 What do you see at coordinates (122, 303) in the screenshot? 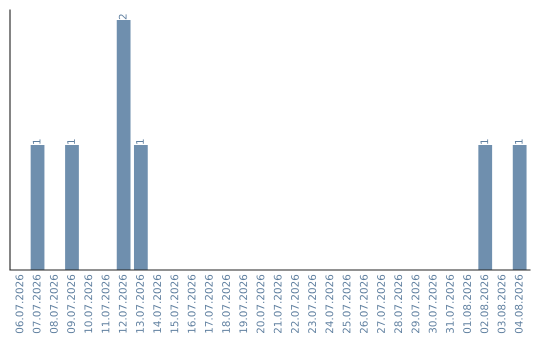
I see `x-tick-label: 12.07.2026` at bounding box center [122, 303].